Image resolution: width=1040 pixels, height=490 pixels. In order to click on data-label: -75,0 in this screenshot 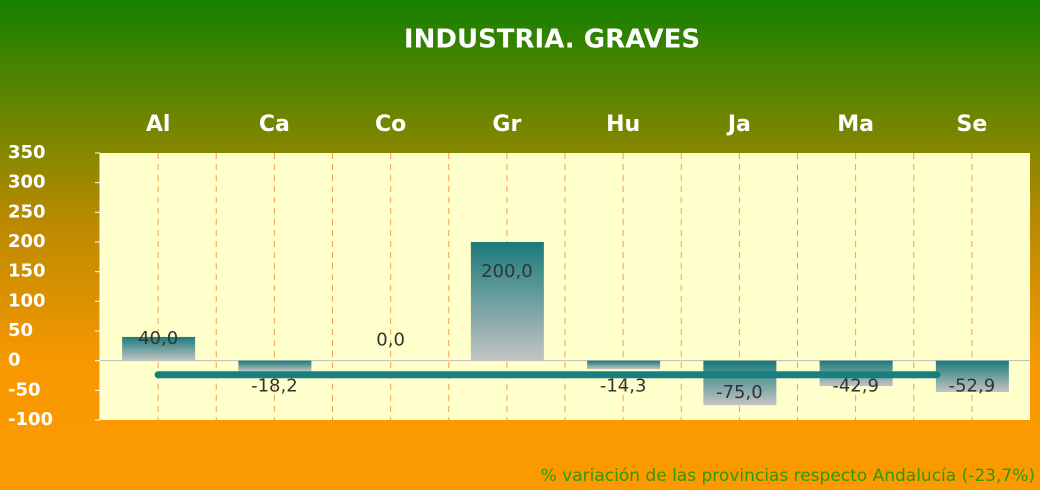, I will do `click(739, 392)`.